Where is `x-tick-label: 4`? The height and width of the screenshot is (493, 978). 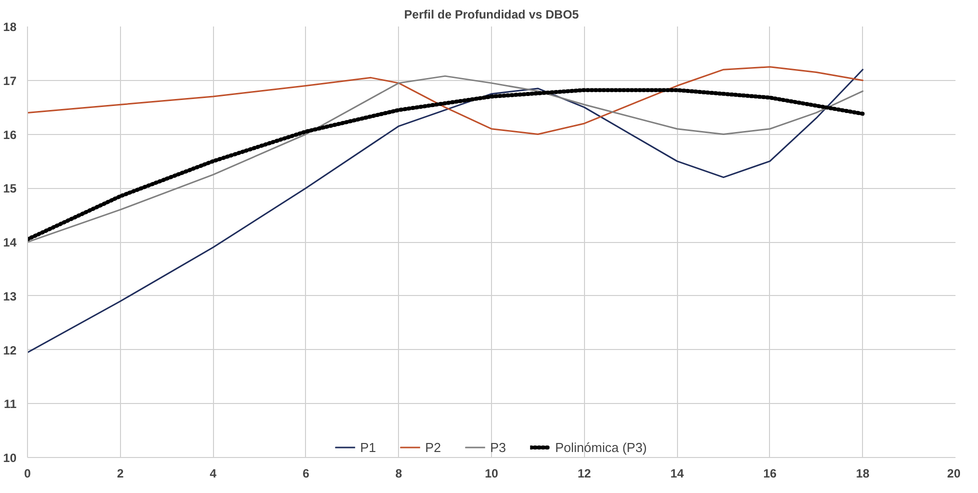 x-tick-label: 4 is located at coordinates (213, 473).